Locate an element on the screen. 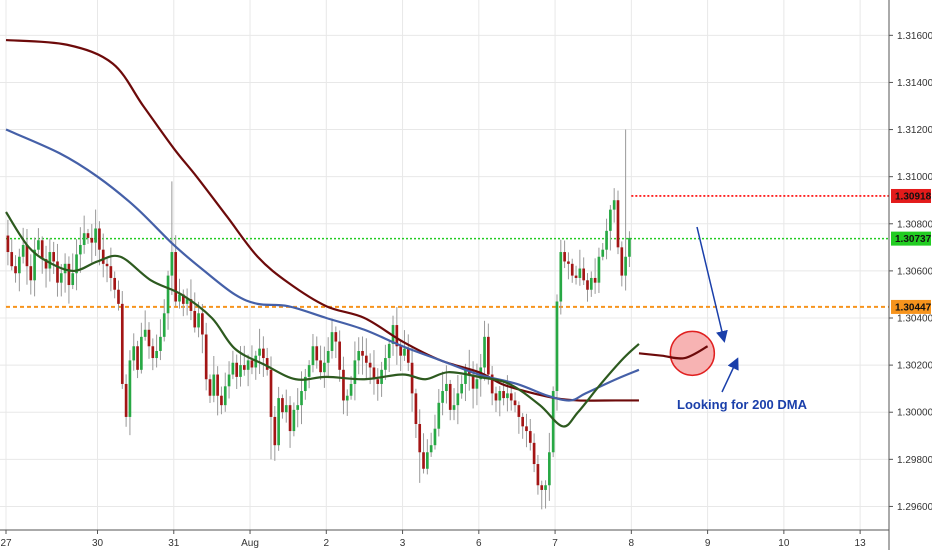  target-circle is located at coordinates (692, 353).